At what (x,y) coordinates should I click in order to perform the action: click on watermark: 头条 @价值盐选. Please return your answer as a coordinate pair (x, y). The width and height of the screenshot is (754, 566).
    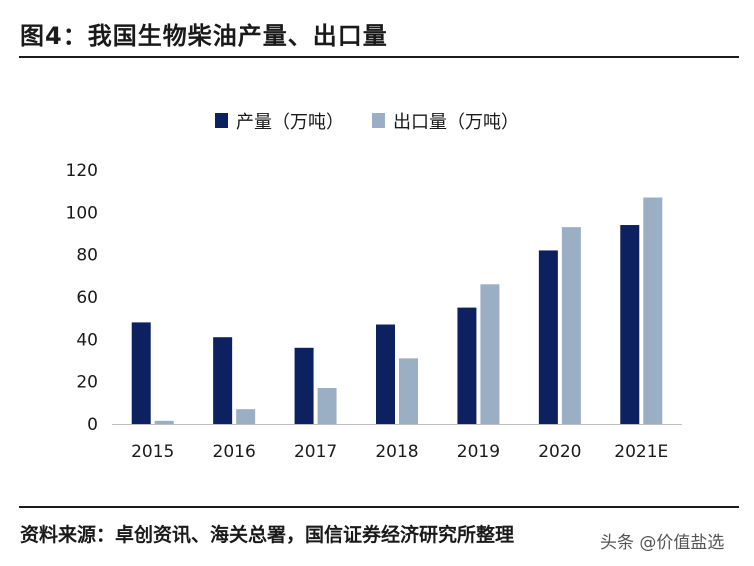
    Looking at the image, I should click on (662, 543).